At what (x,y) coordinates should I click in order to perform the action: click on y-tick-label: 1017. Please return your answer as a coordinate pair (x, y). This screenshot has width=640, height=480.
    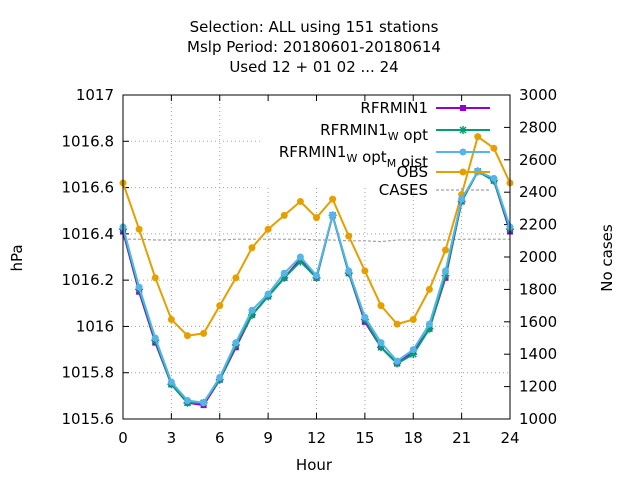
    Looking at the image, I should click on (95, 95).